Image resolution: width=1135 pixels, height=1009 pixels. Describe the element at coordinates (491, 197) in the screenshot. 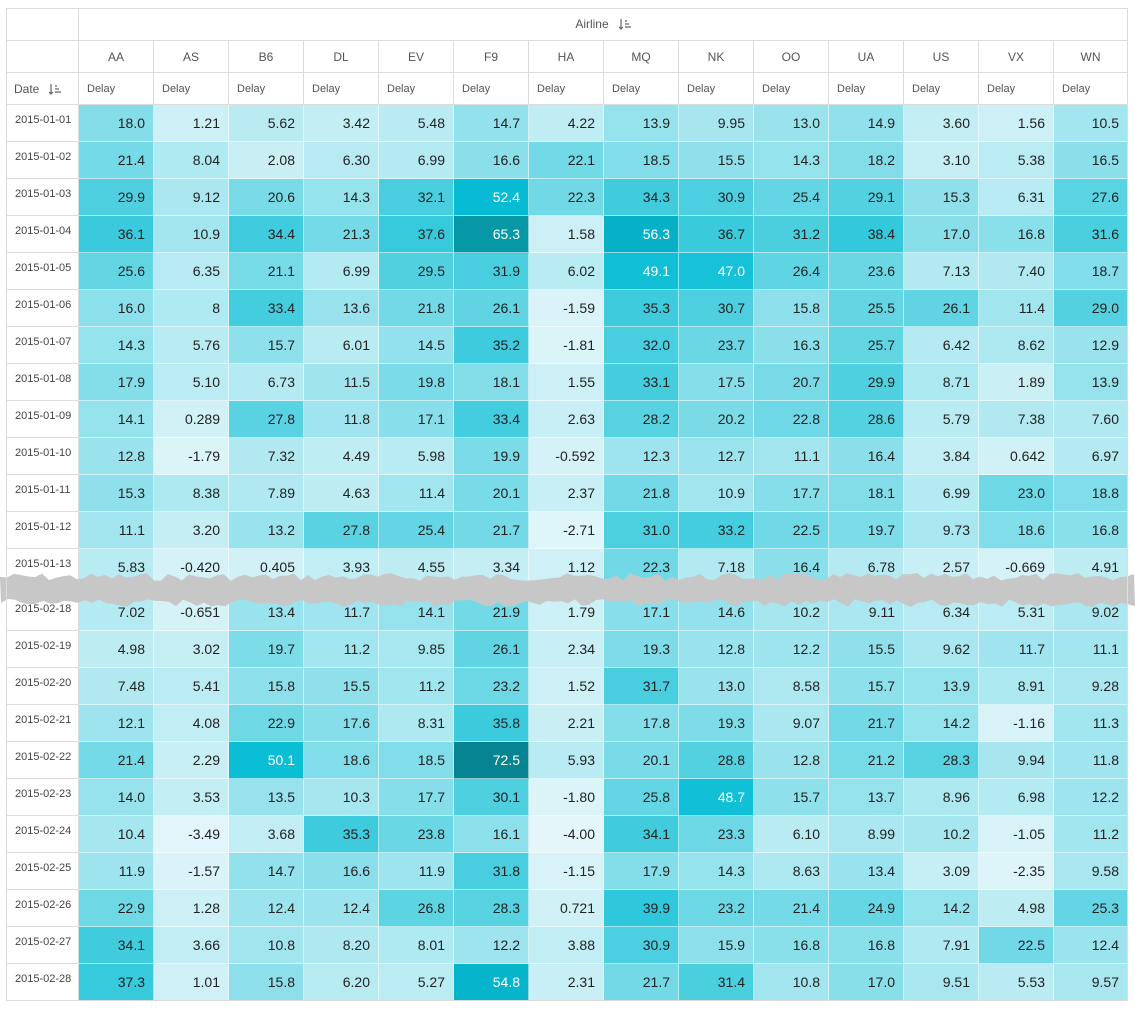

I see `heat-cell: 52.4` at that location.